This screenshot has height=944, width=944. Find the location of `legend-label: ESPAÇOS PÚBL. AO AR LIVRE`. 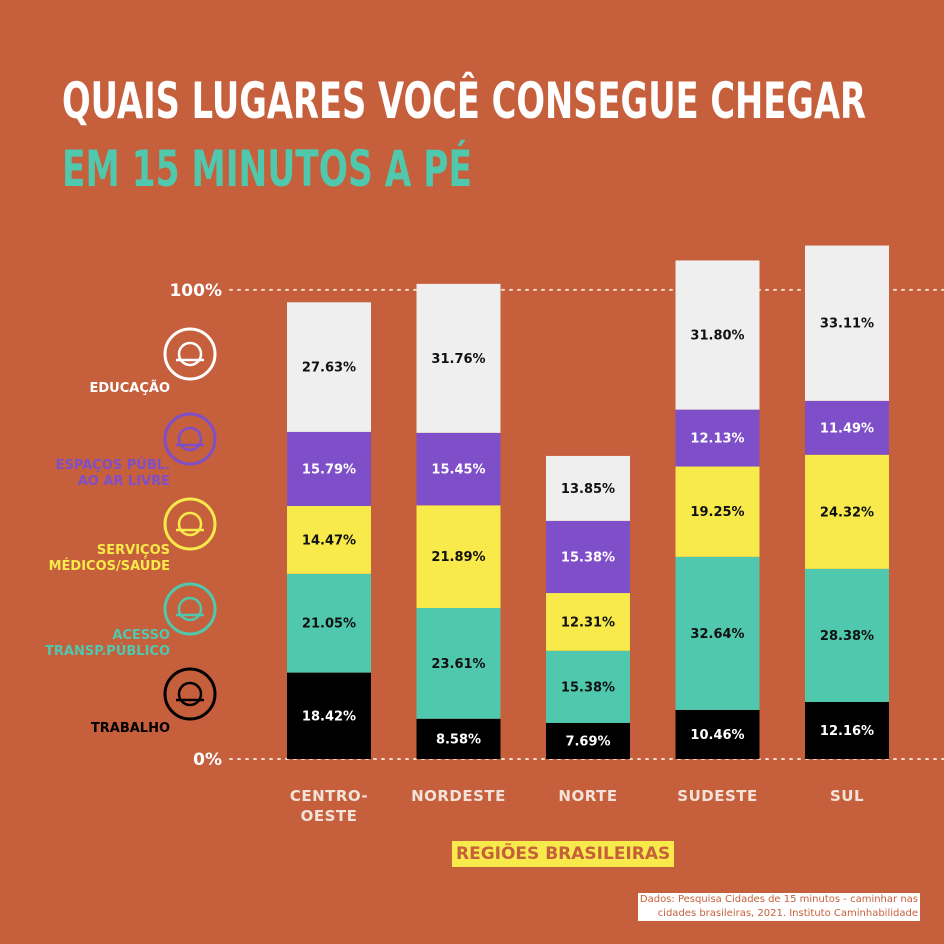

legend-label: ESPAÇOS PÚBL. AO AR LIVRE is located at coordinates (112, 473).